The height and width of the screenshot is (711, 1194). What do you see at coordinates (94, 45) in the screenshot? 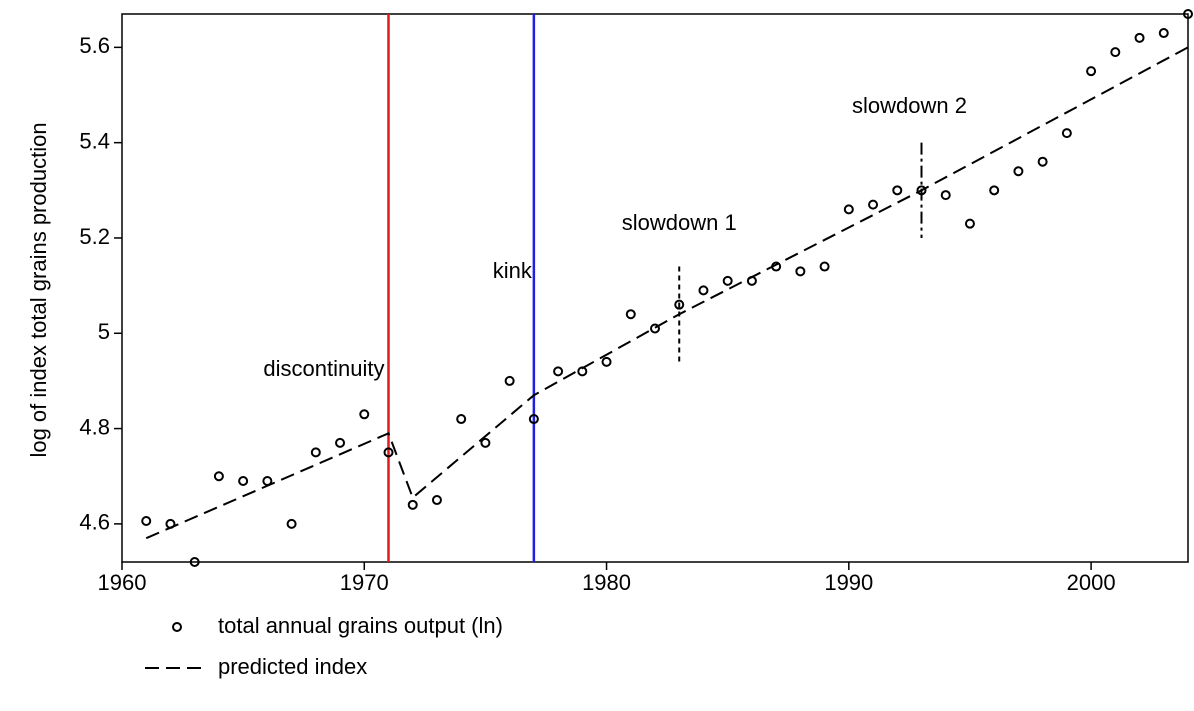
I see `y-tick-label: 5.6` at bounding box center [94, 45].